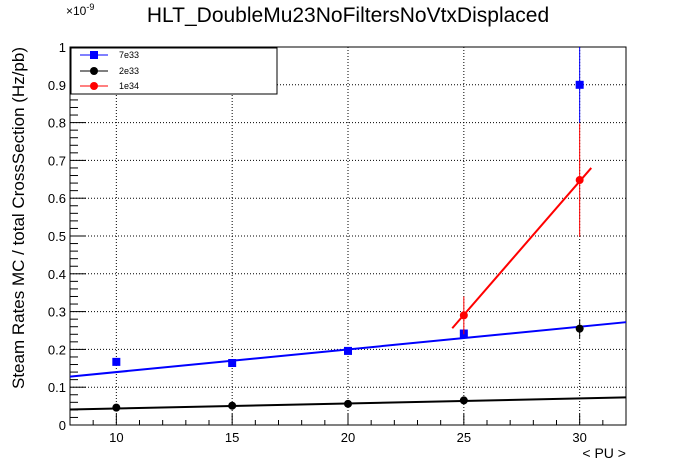  What do you see at coordinates (174, 71) in the screenshot?
I see `legend: 7e33 2e33 1e34` at bounding box center [174, 71].